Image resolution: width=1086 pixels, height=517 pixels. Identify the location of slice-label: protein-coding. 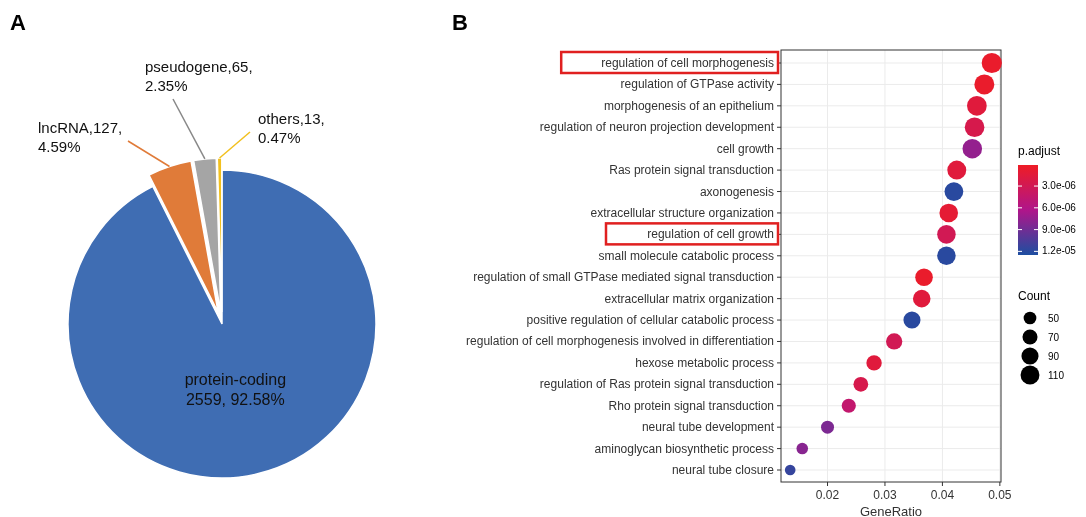
(235, 380).